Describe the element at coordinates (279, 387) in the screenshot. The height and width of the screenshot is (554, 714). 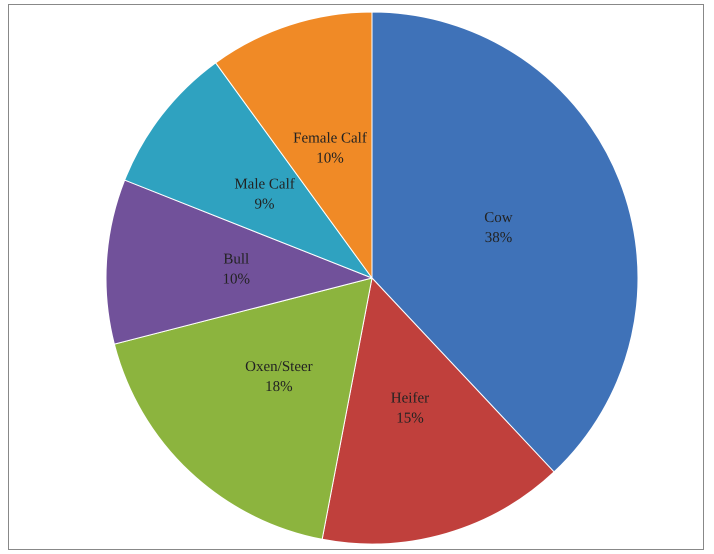
I see `data-label: 18%` at that location.